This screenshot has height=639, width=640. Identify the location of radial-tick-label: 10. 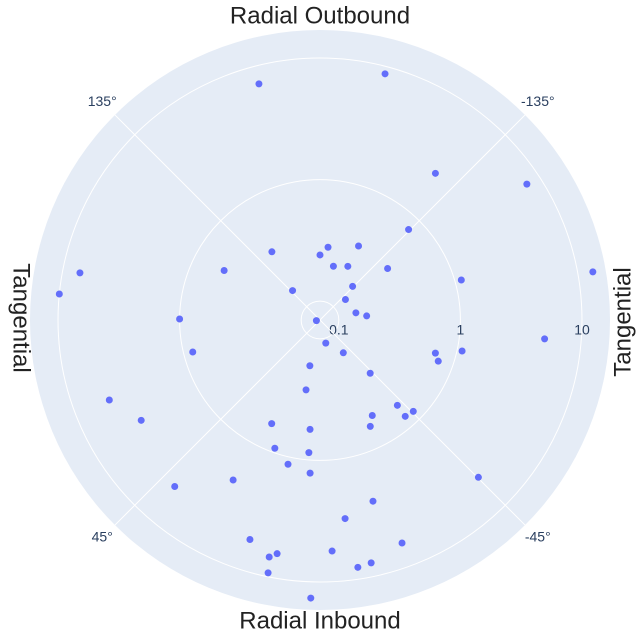
(582, 330).